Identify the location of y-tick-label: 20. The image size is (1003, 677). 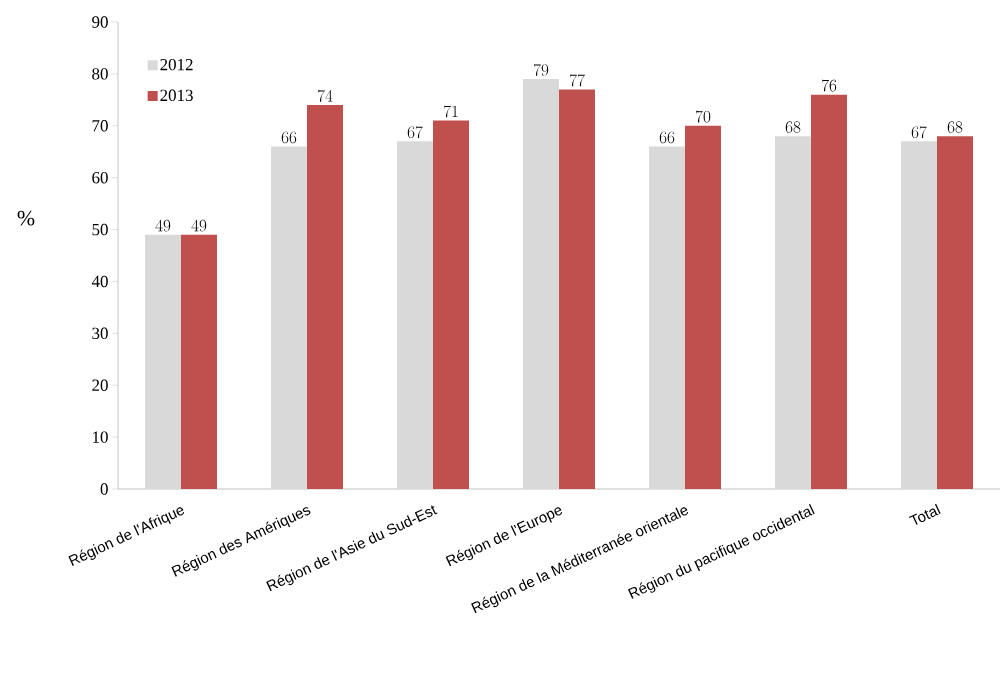
(100, 385).